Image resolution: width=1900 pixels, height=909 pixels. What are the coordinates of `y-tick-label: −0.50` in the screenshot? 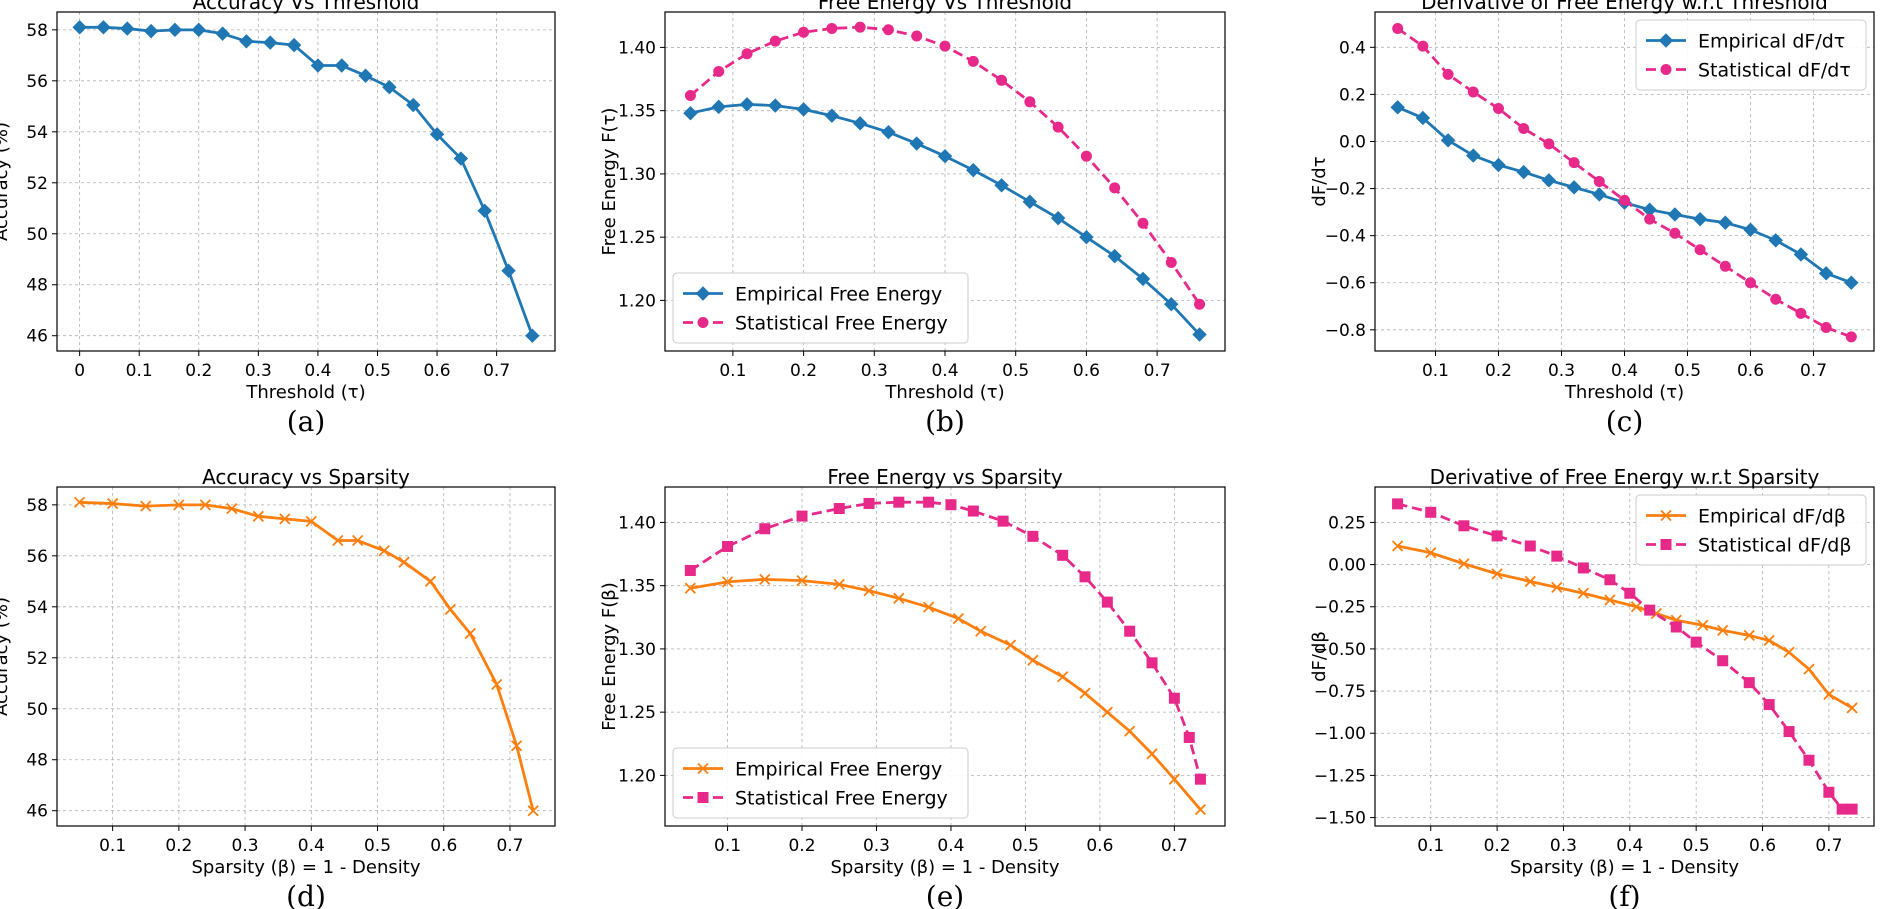 It's located at (1340, 650).